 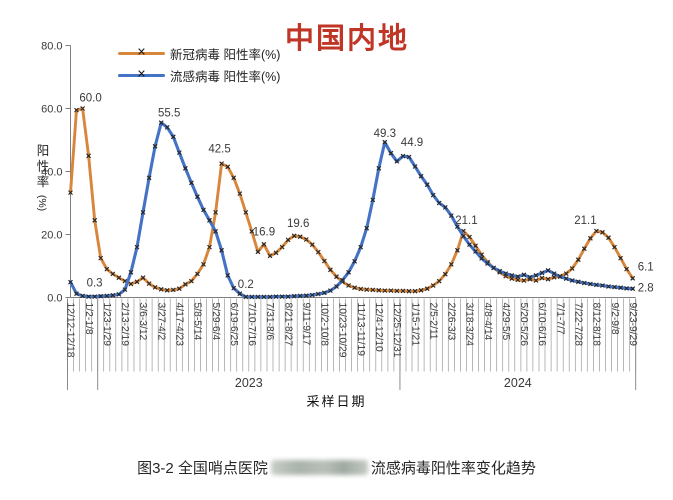 What do you see at coordinates (432, 321) in the screenshot?
I see `x-axis-tick-label: 2/5-2/11` at bounding box center [432, 321].